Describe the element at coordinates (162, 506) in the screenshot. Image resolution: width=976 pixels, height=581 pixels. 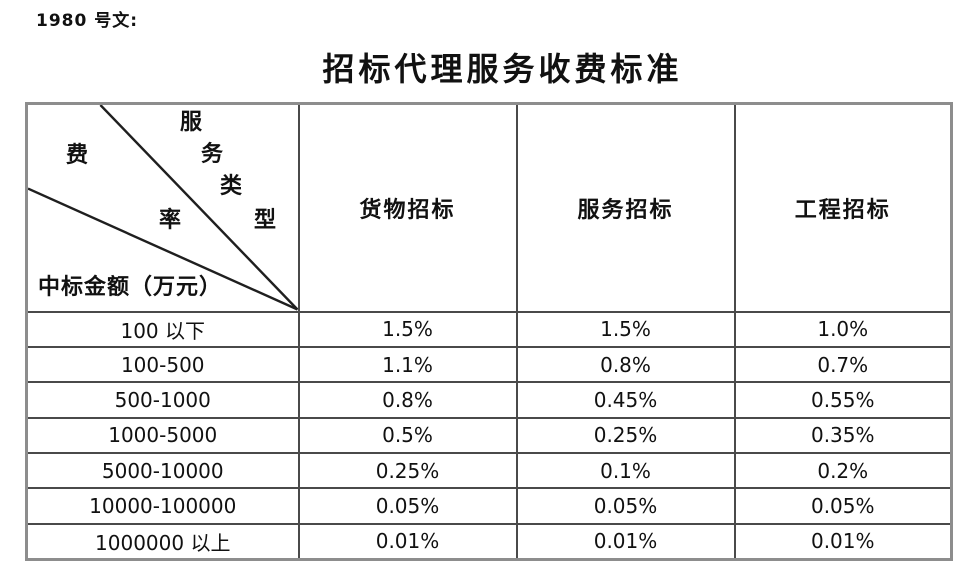
I see `row-label: 10000-100000` at that location.